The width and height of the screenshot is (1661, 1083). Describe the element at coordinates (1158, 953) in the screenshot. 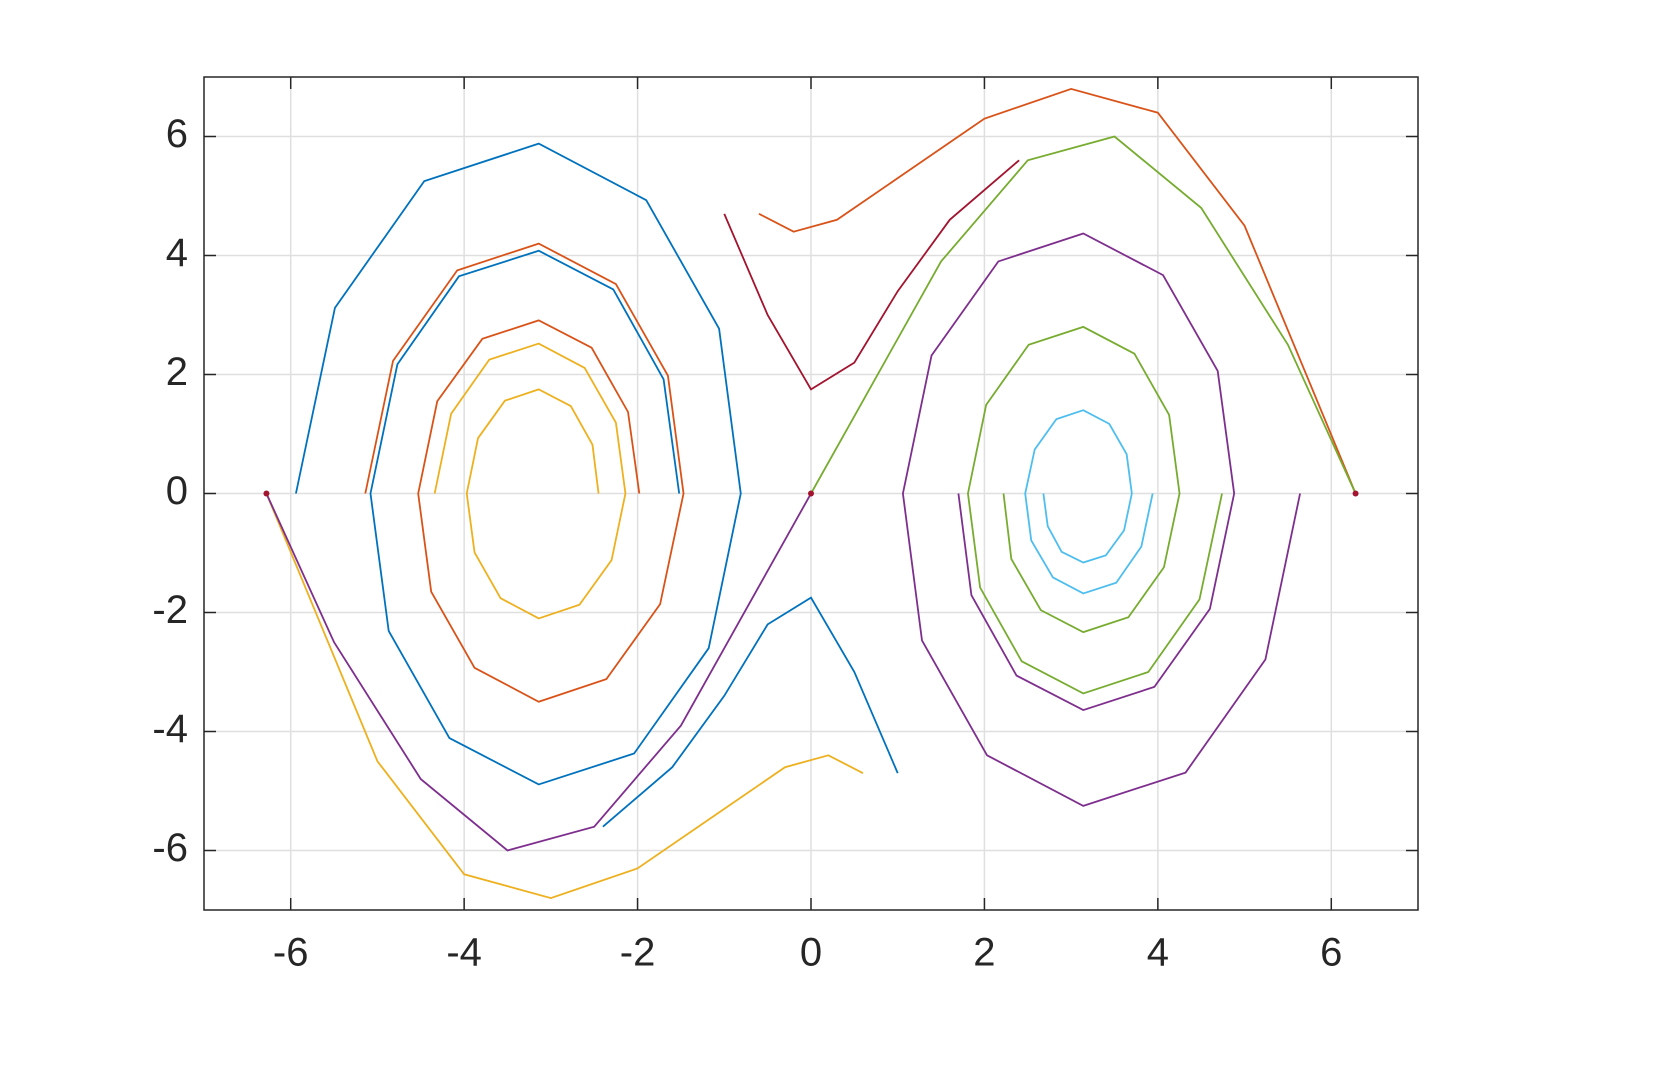

I see `x-tick-label: 4` at that location.